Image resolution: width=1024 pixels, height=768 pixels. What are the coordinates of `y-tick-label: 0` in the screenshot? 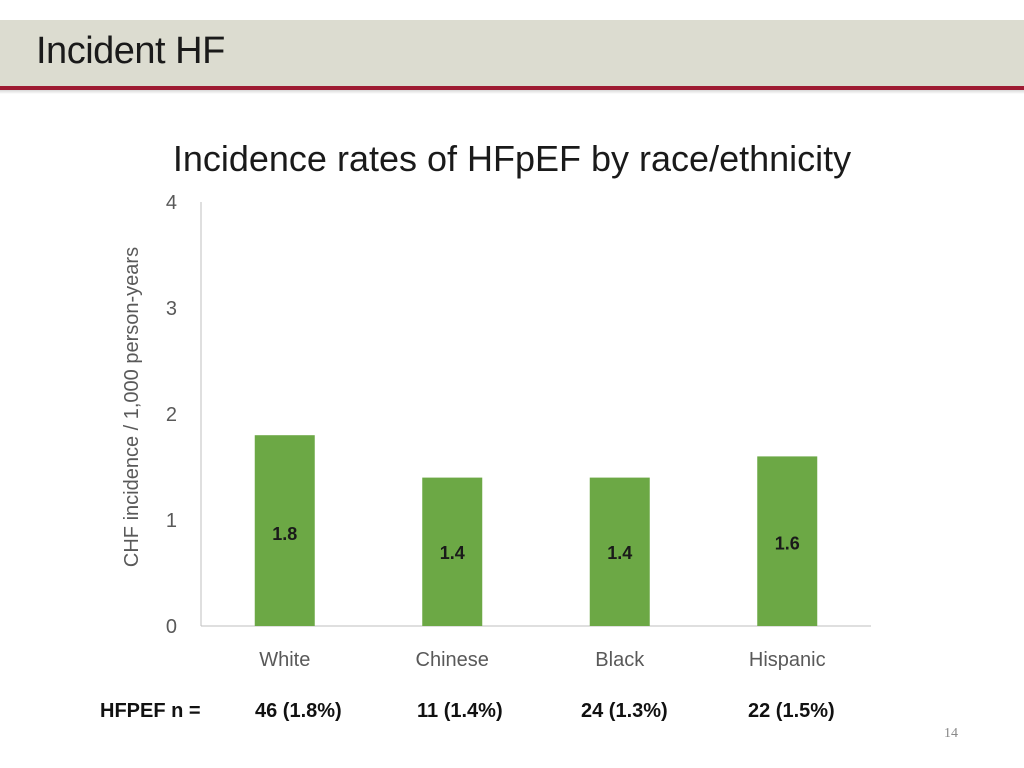 It's located at (171, 627).